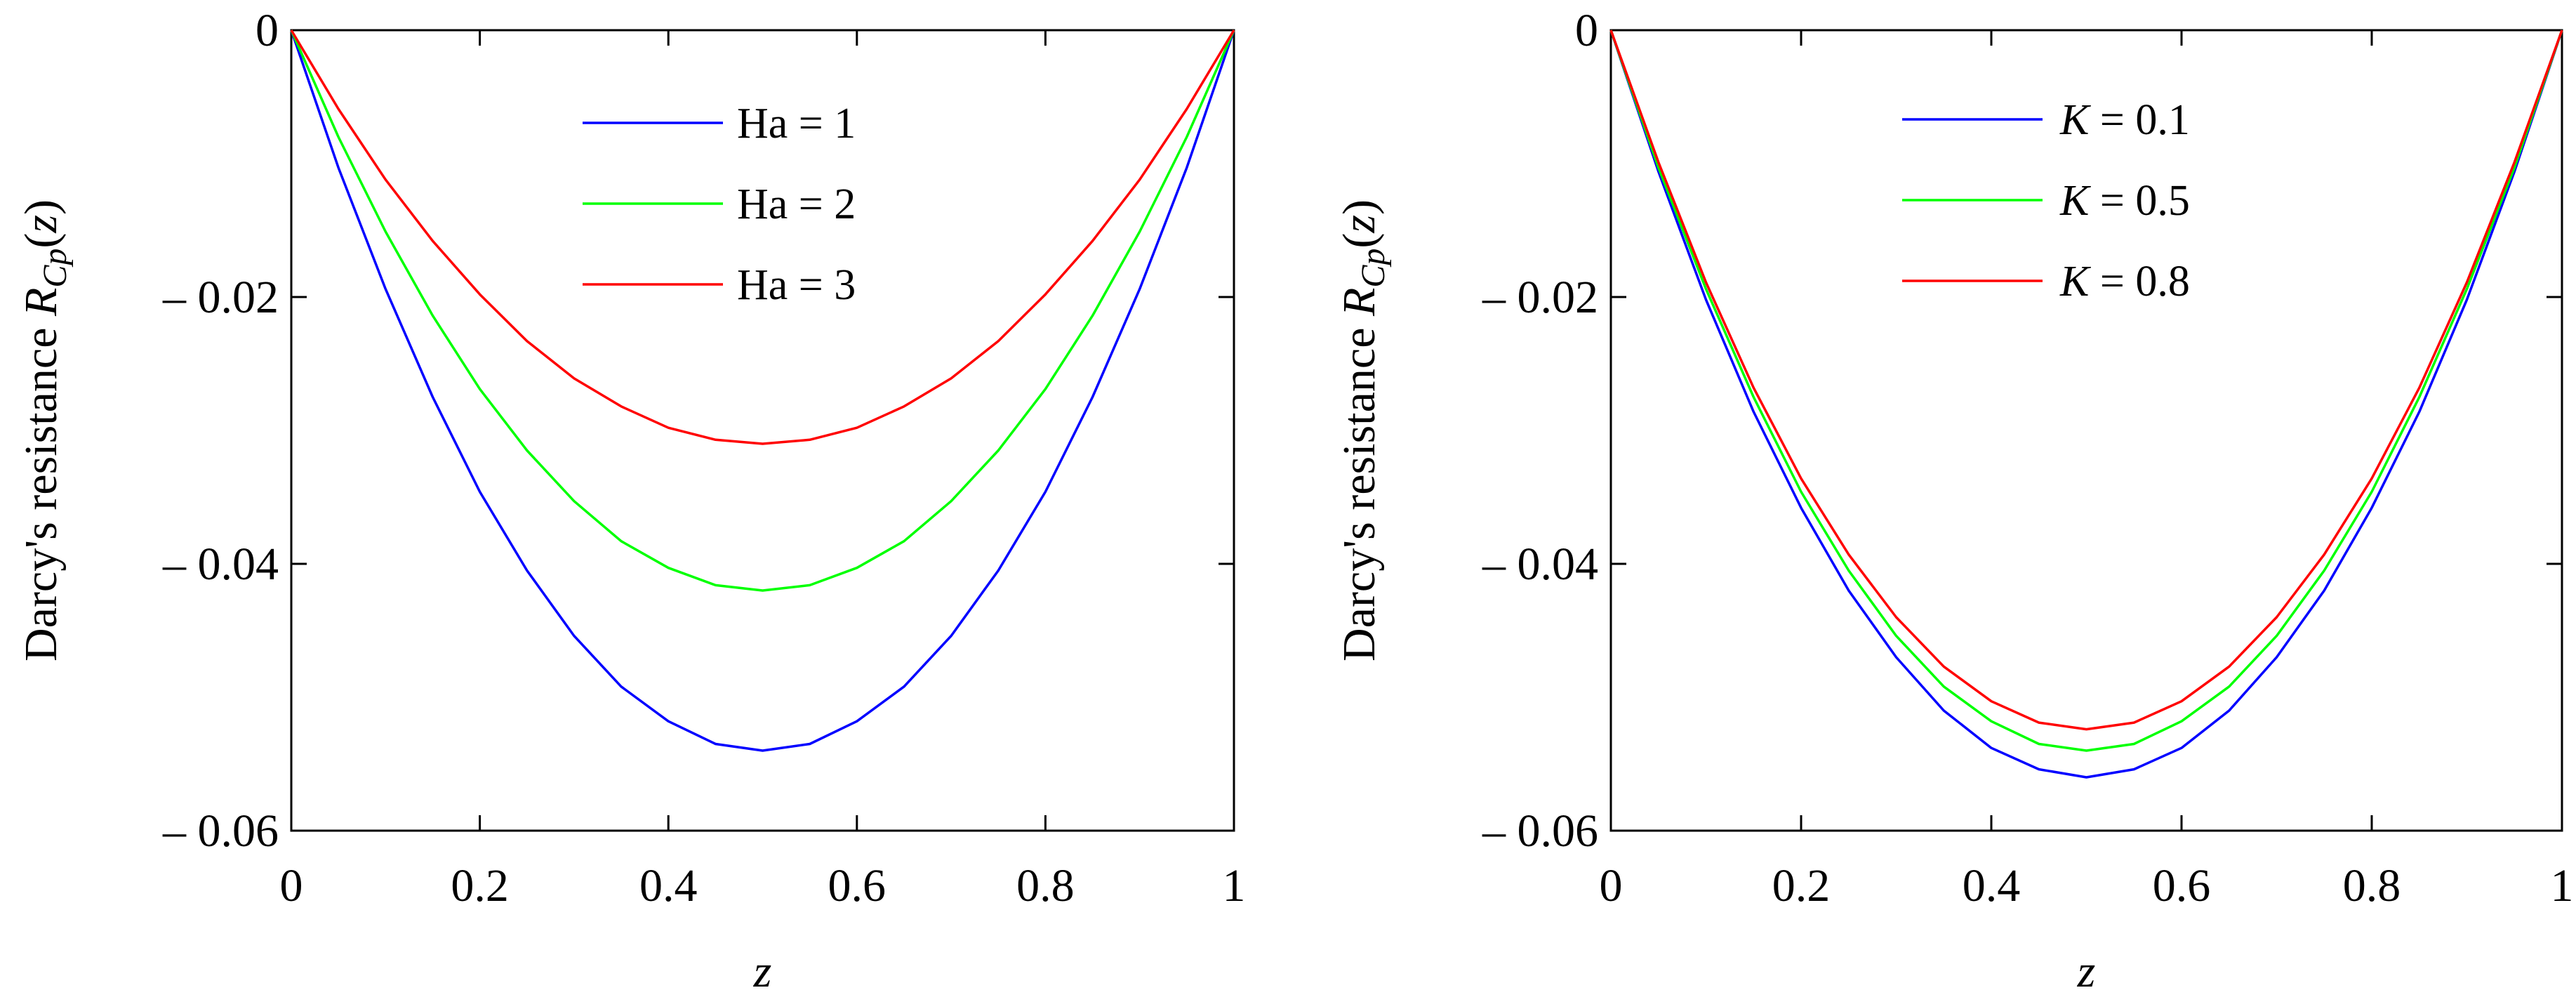 This screenshot has width=2576, height=1002. What do you see at coordinates (2124, 201) in the screenshot?
I see `legend-entry: K = 0.5` at bounding box center [2124, 201].